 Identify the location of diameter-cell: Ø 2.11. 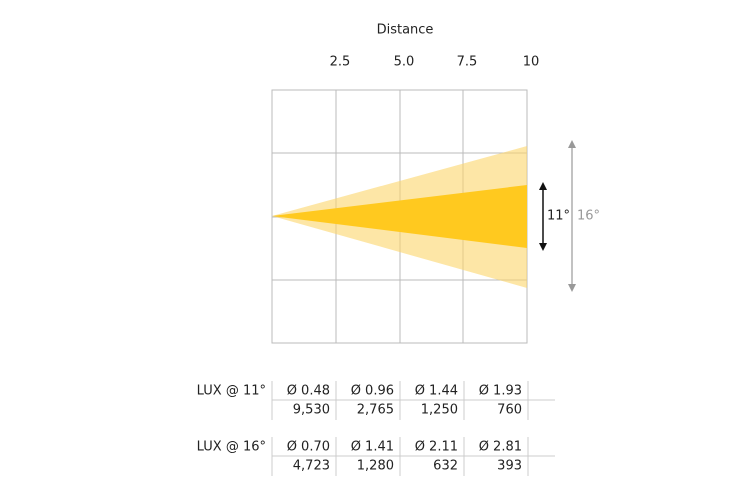
(436, 447).